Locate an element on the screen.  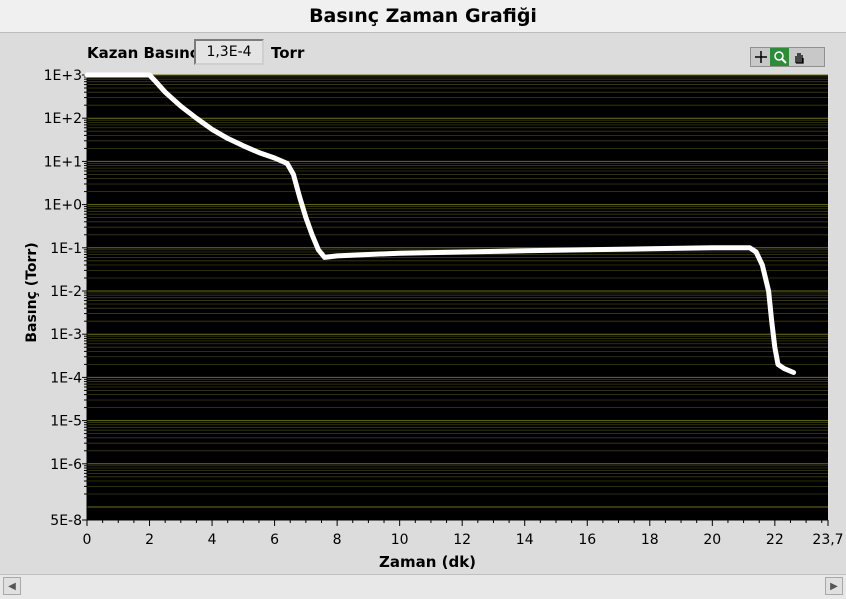
y-axis-label: Basınç (Torr) is located at coordinates (32, 292).